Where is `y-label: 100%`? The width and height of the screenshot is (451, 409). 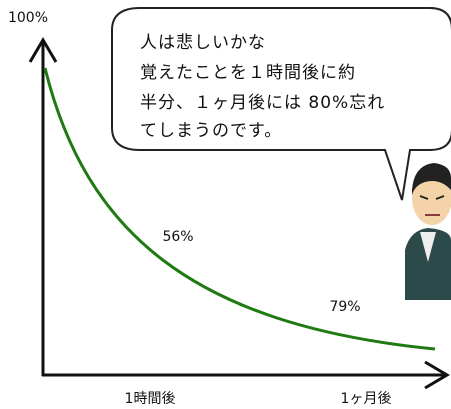
y-label: 100% is located at coordinates (28, 18).